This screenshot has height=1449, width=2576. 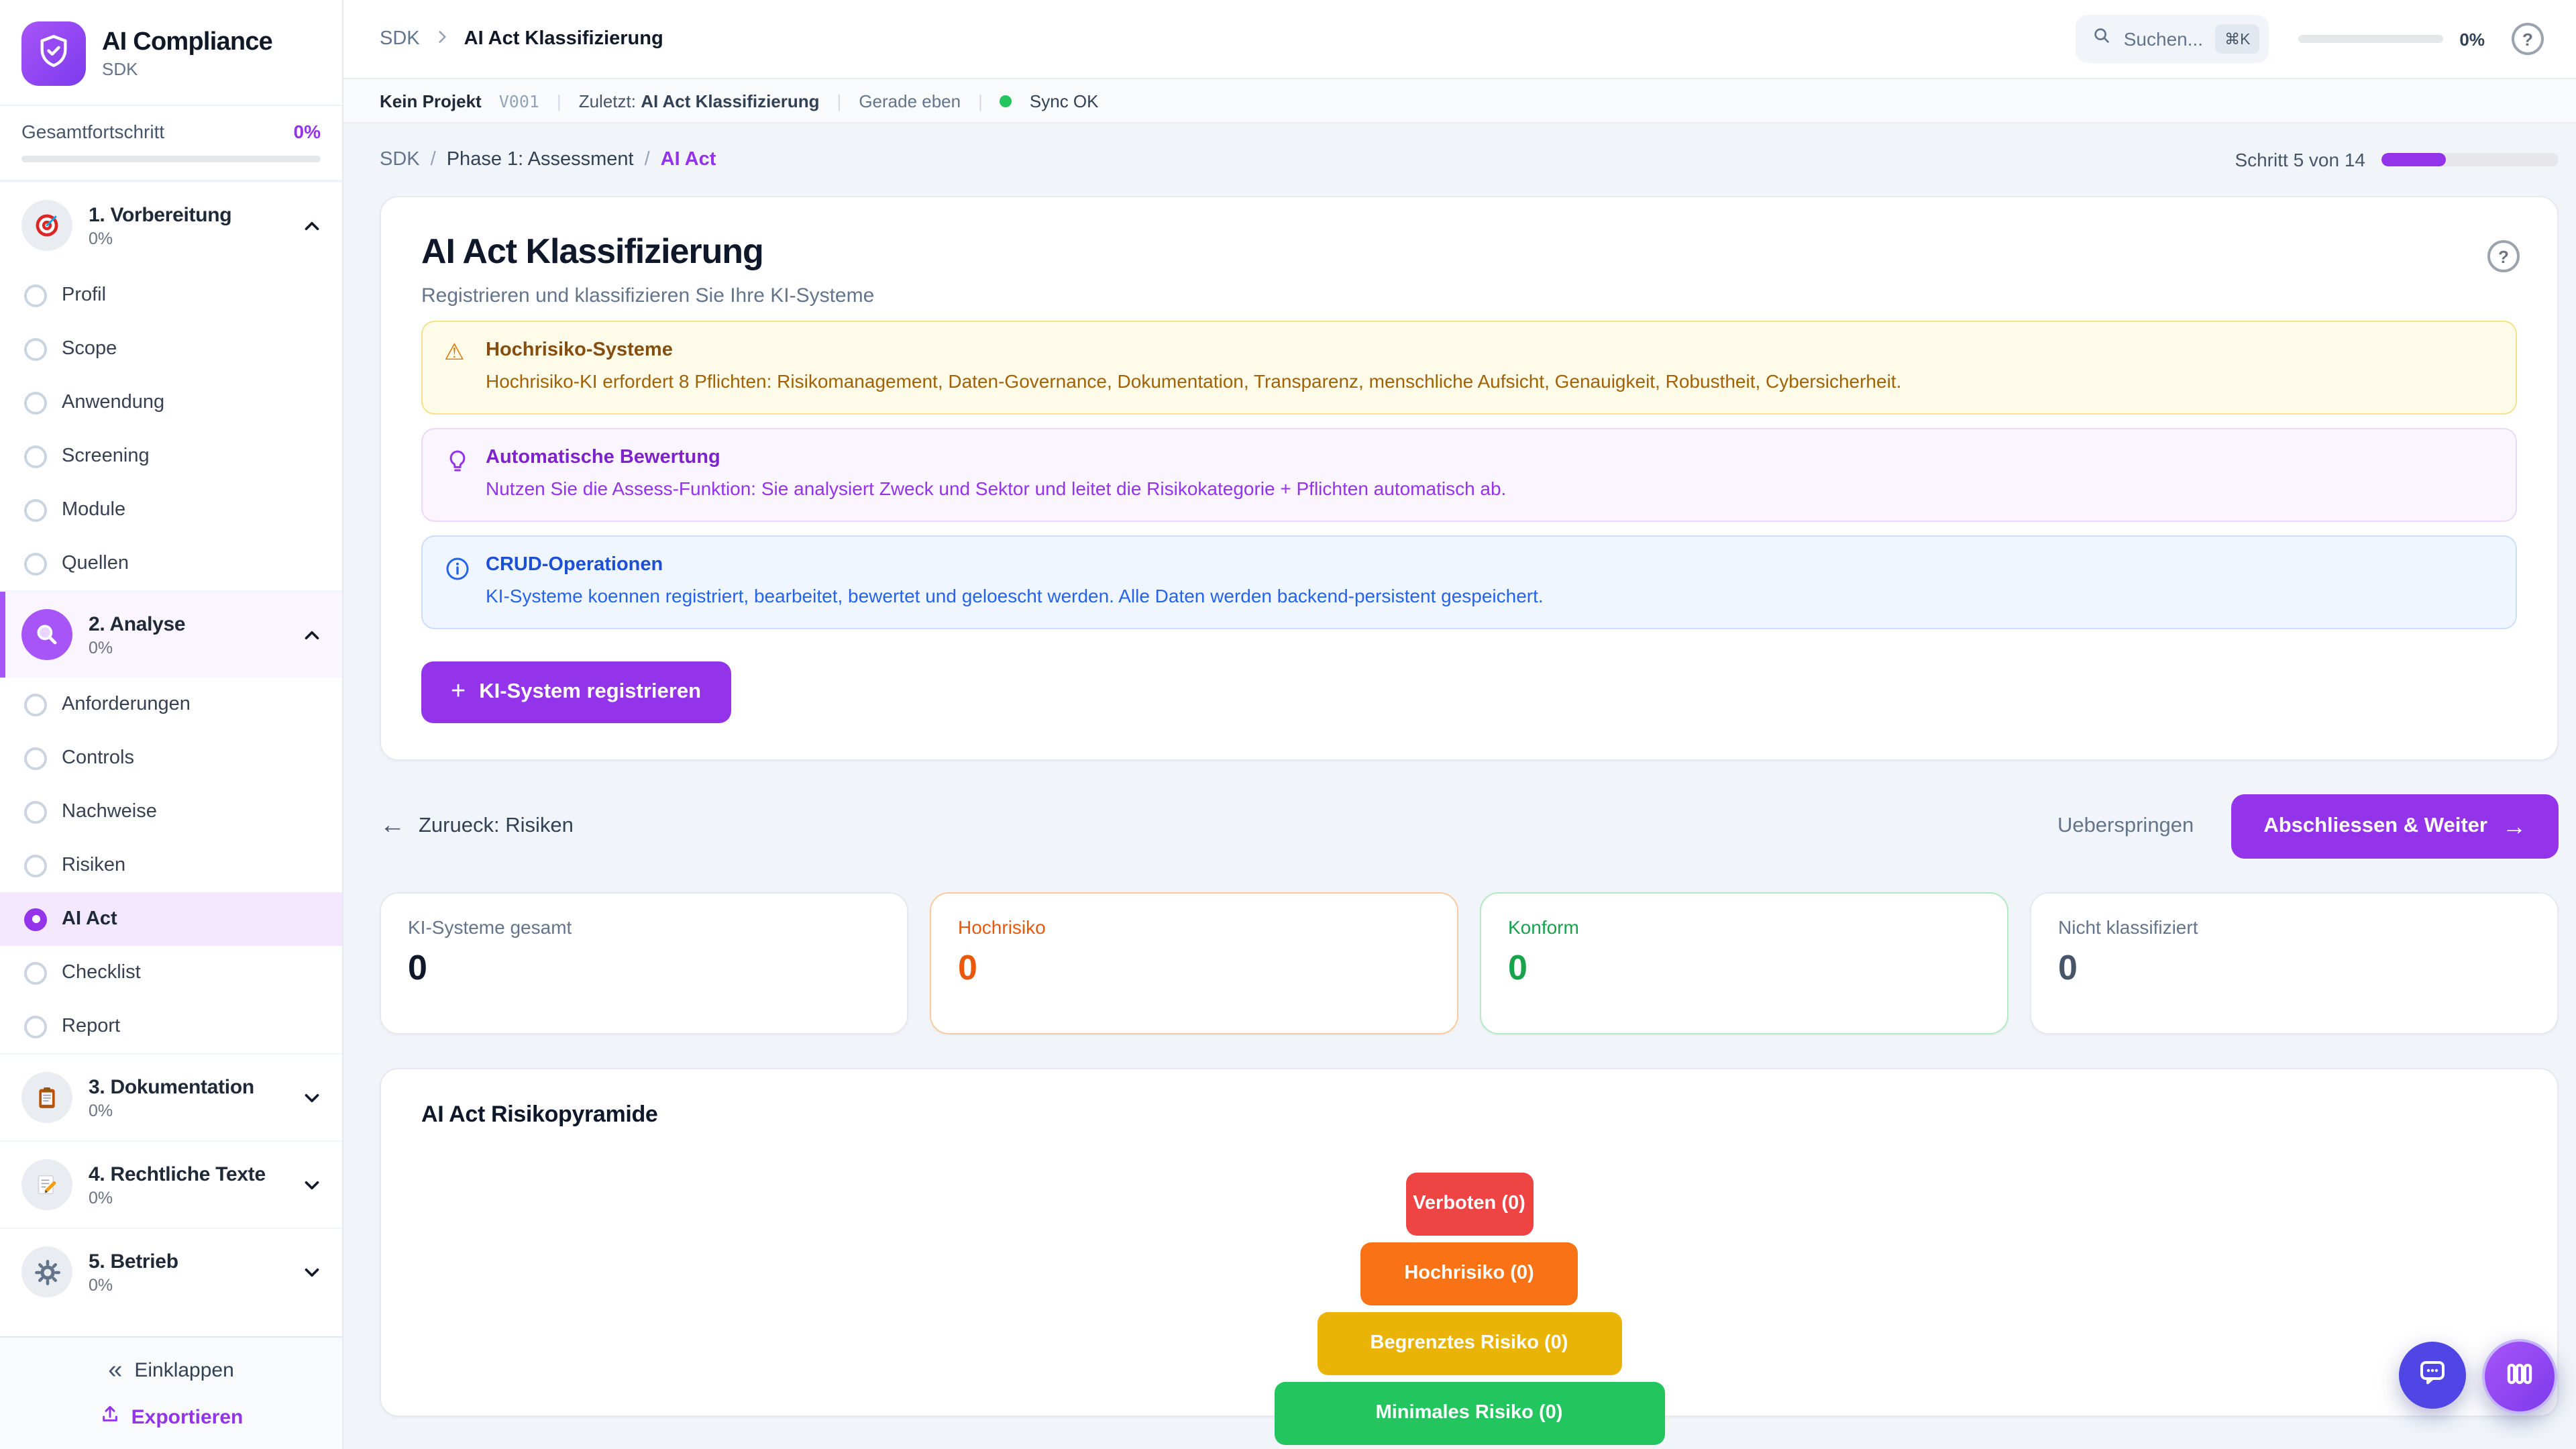 What do you see at coordinates (1469, 1343) in the screenshot?
I see `pyramid-level-begrenztes-risiko: Begrenztes Risiko (0)` at bounding box center [1469, 1343].